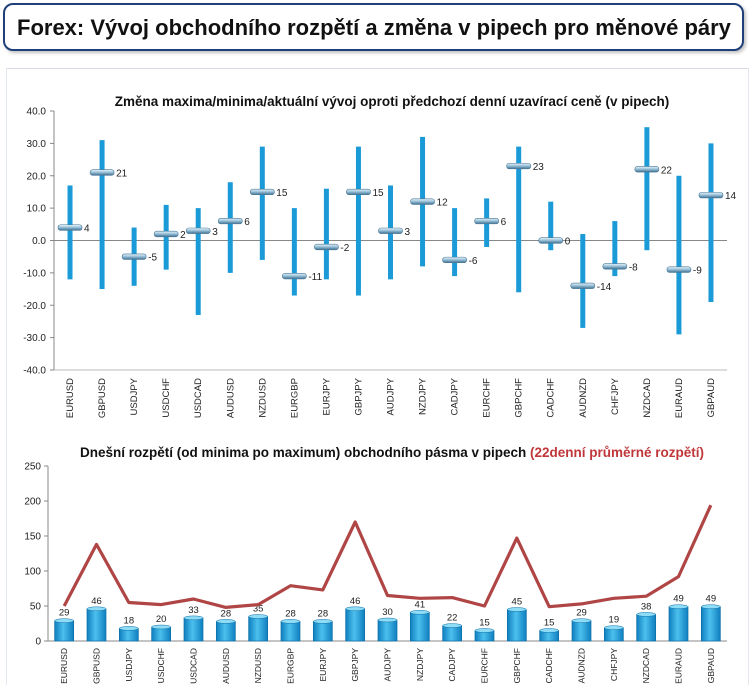 The height and width of the screenshot is (687, 753). What do you see at coordinates (420, 664) in the screenshot?
I see `chart2-category-label: NZDJPY` at bounding box center [420, 664].